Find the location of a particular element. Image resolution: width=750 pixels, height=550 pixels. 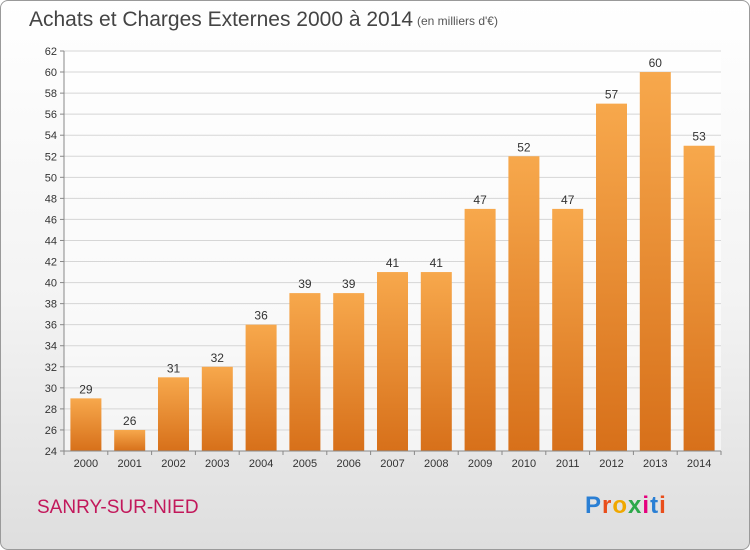

value-label: 52 is located at coordinates (524, 147).